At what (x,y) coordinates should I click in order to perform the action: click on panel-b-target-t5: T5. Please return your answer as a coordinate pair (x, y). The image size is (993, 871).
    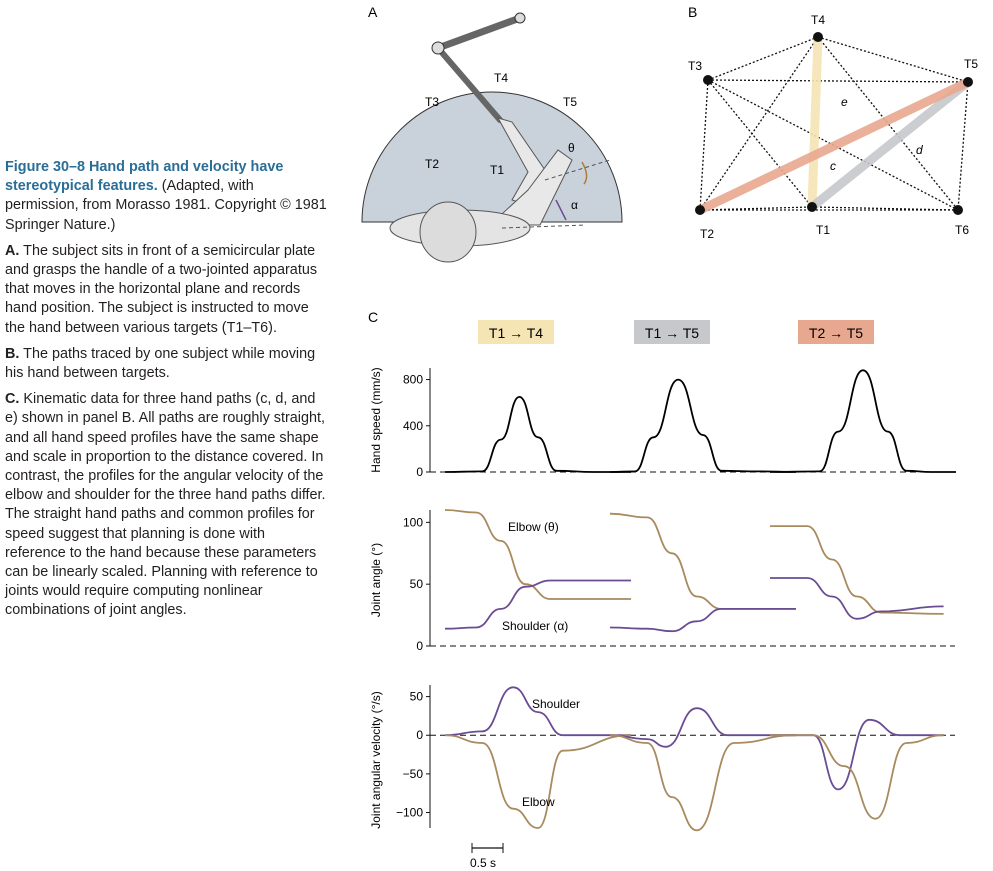
    Looking at the image, I should click on (971, 64).